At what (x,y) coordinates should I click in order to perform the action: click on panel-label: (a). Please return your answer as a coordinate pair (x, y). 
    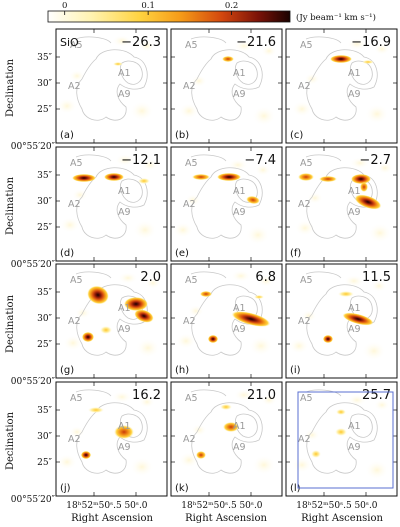
    Looking at the image, I should click on (67, 135).